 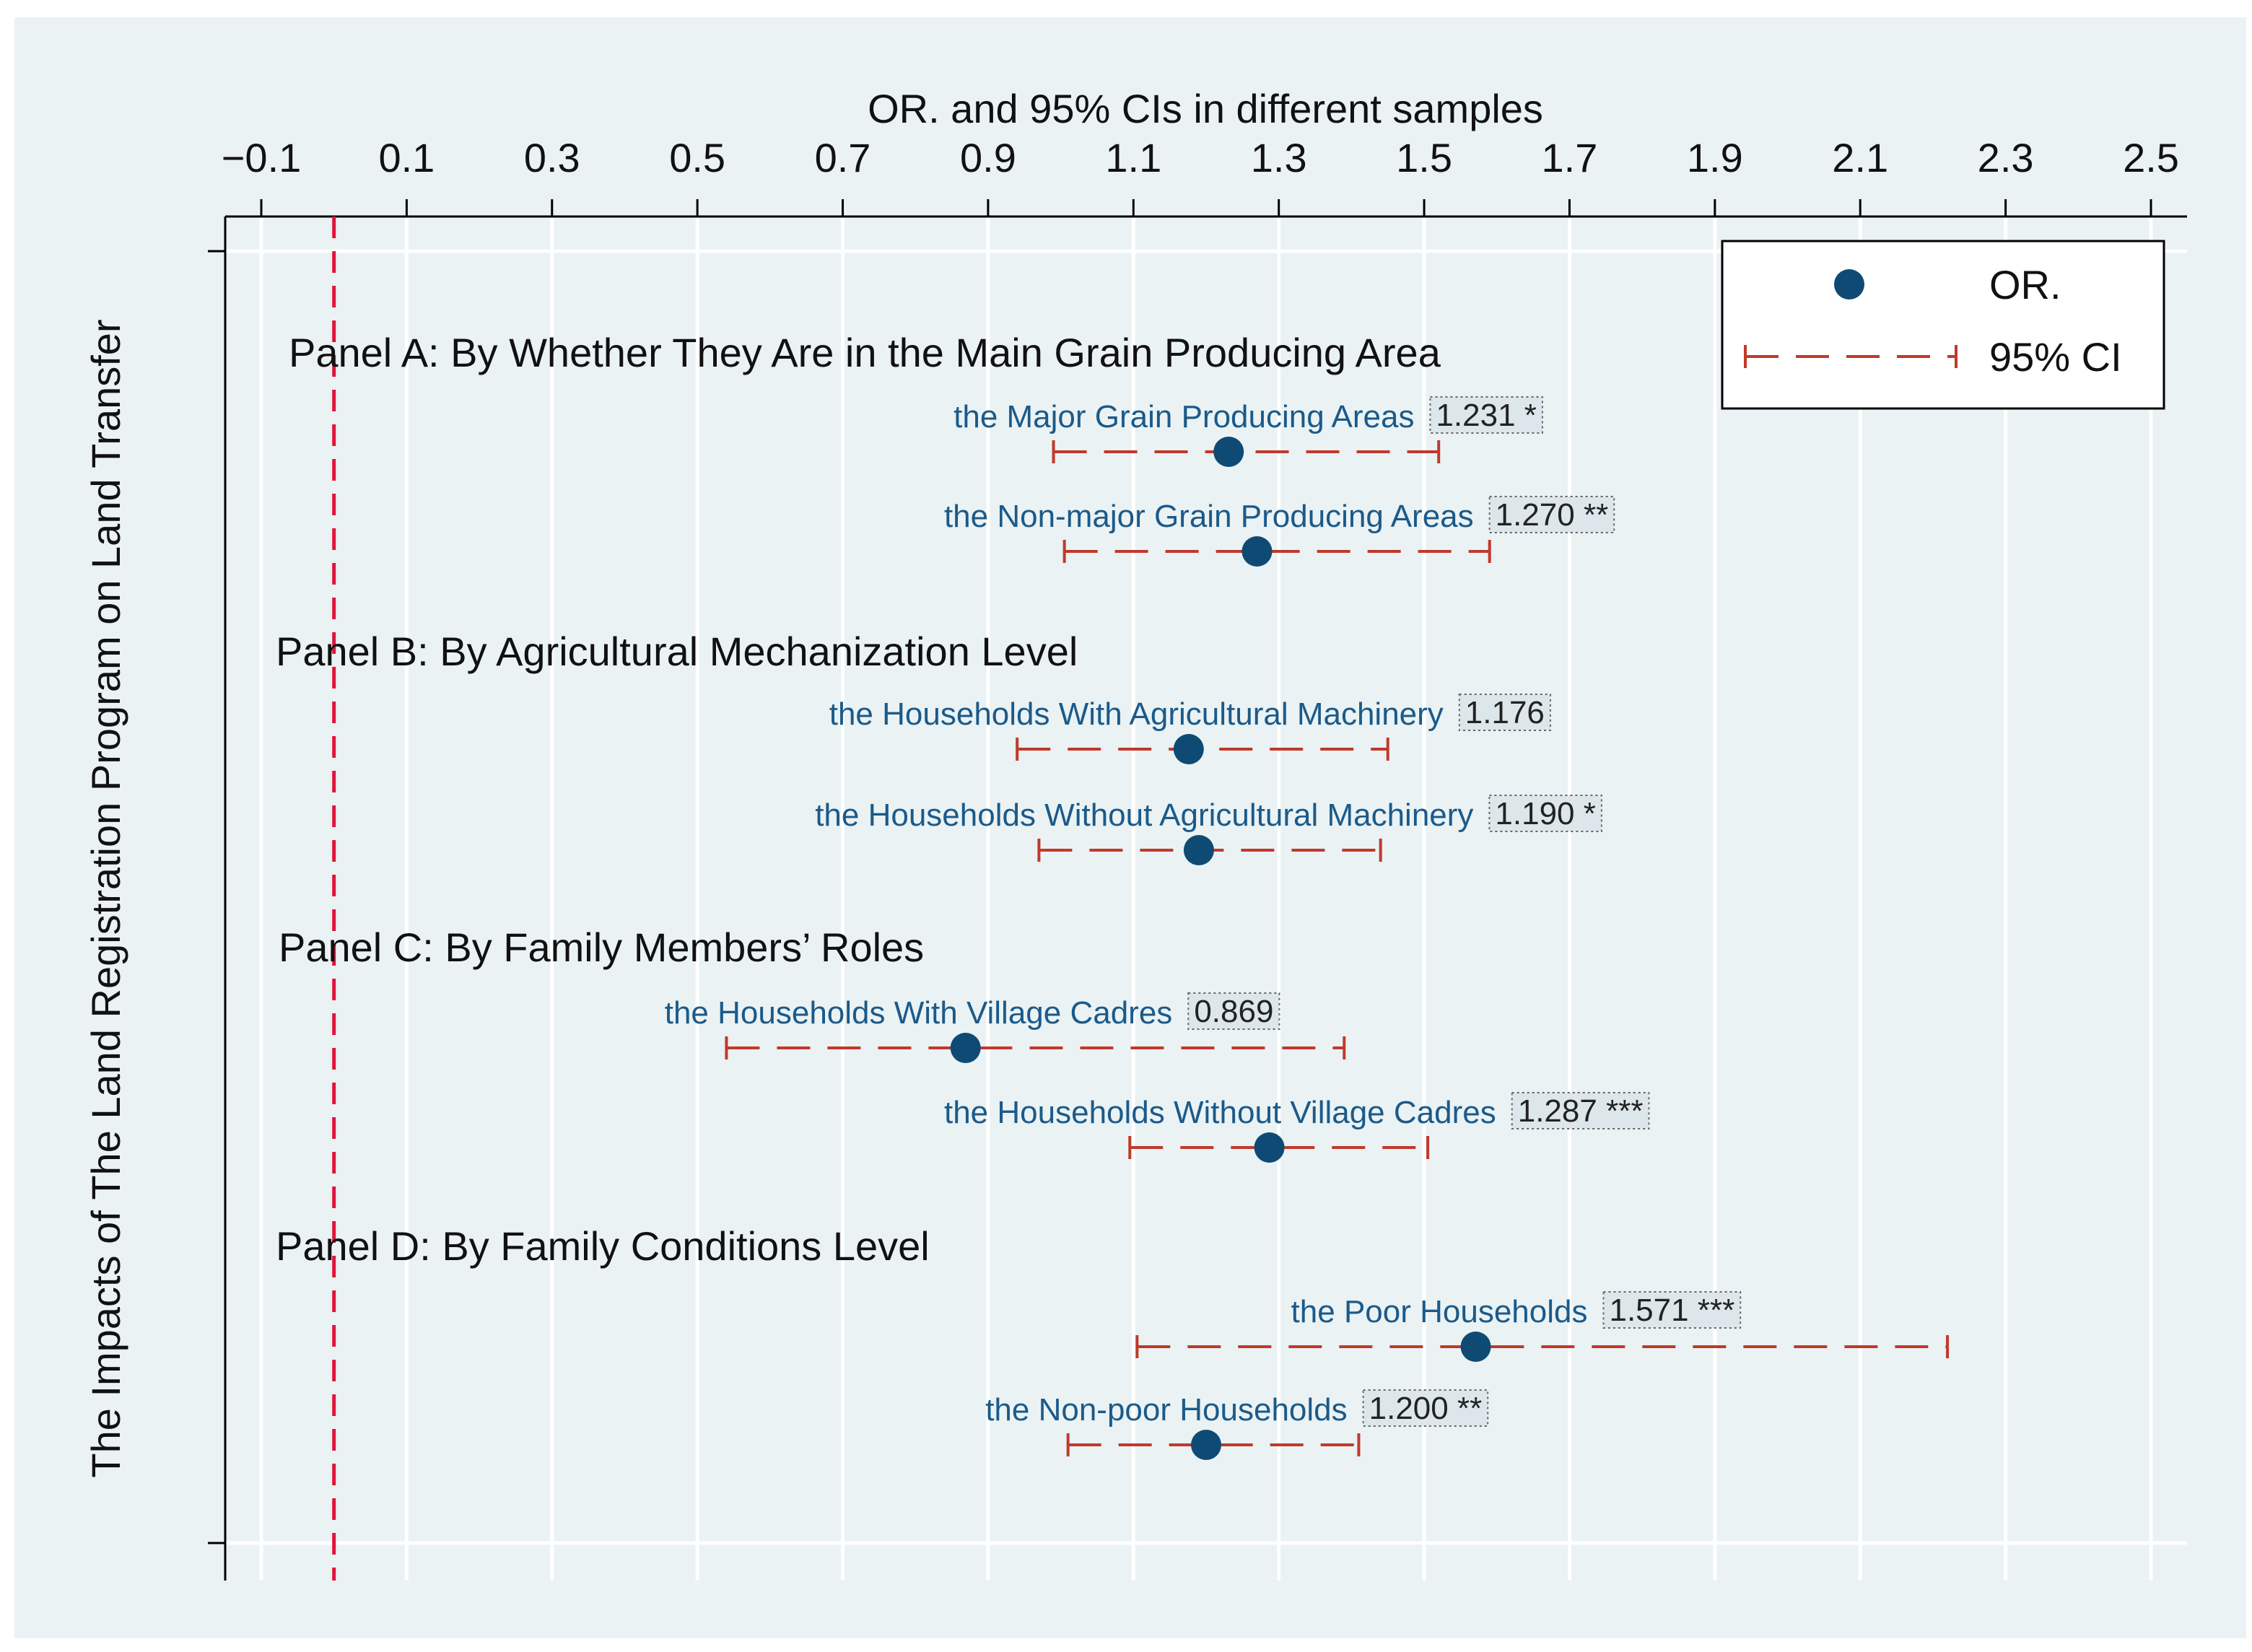 What do you see at coordinates (2055, 357) in the screenshot?
I see `legend-label-ci: 95% CI` at bounding box center [2055, 357].